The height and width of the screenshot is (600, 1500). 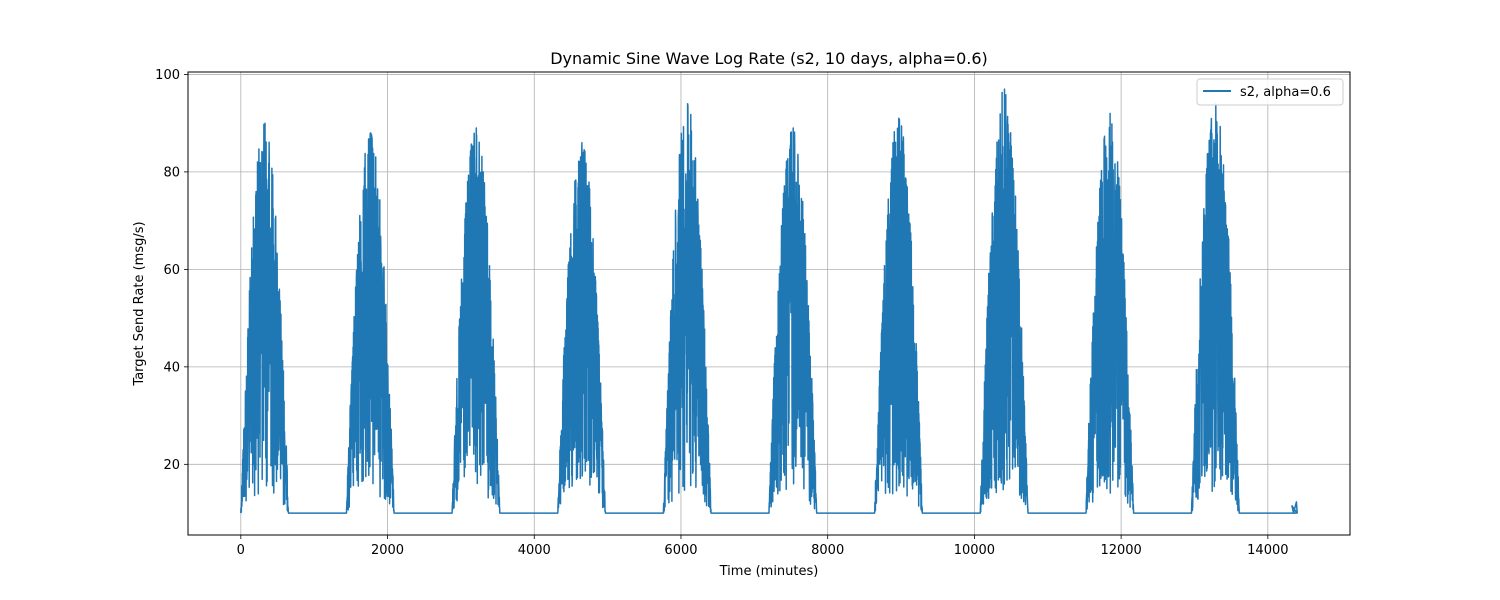 What do you see at coordinates (167, 75) in the screenshot?
I see `y-tick-label: 100` at bounding box center [167, 75].